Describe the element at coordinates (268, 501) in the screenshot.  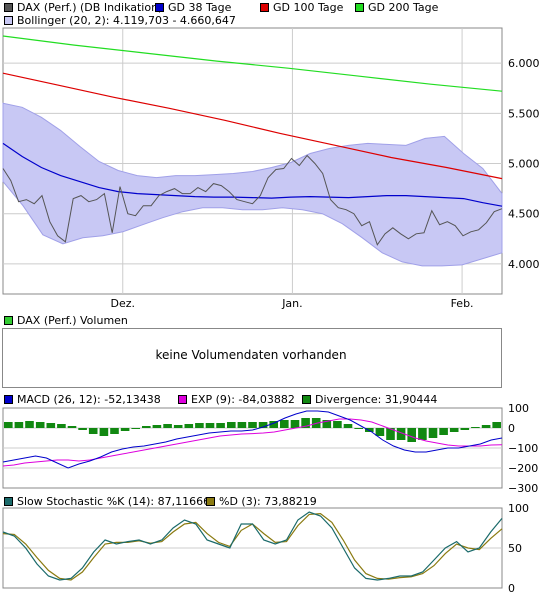
I see `legend-label-stoch-d: %D (3): 73,88219` at that location.